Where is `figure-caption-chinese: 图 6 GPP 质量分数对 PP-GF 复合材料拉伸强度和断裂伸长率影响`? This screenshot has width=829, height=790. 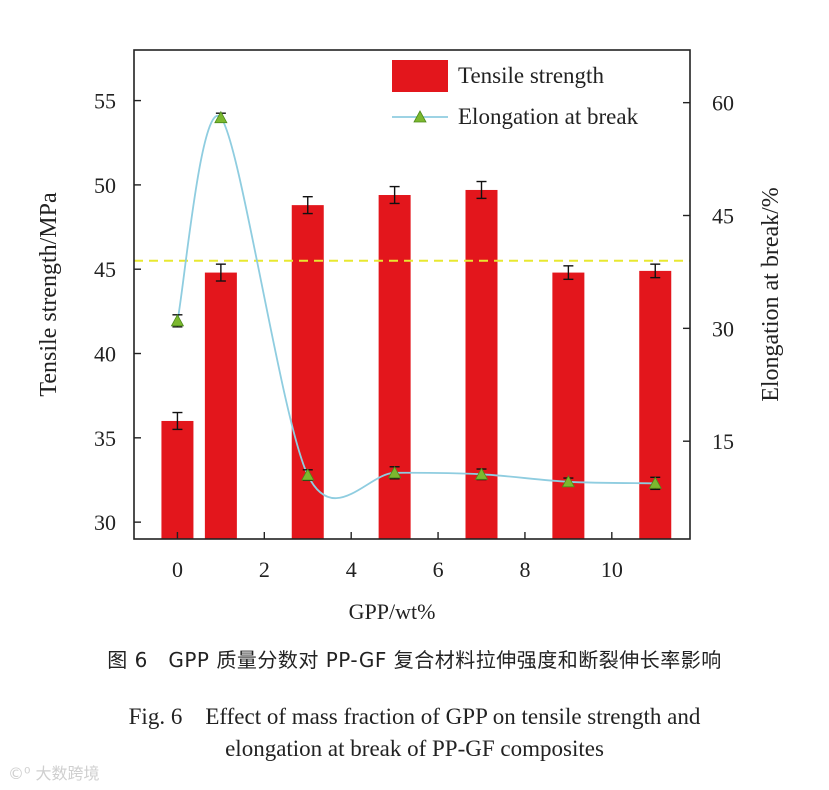
figure-caption-chinese: 图 6 GPP 质量分数对 PP-GF 复合材料拉伸强度和断裂伸长率影响 is located at coordinates (414, 660).